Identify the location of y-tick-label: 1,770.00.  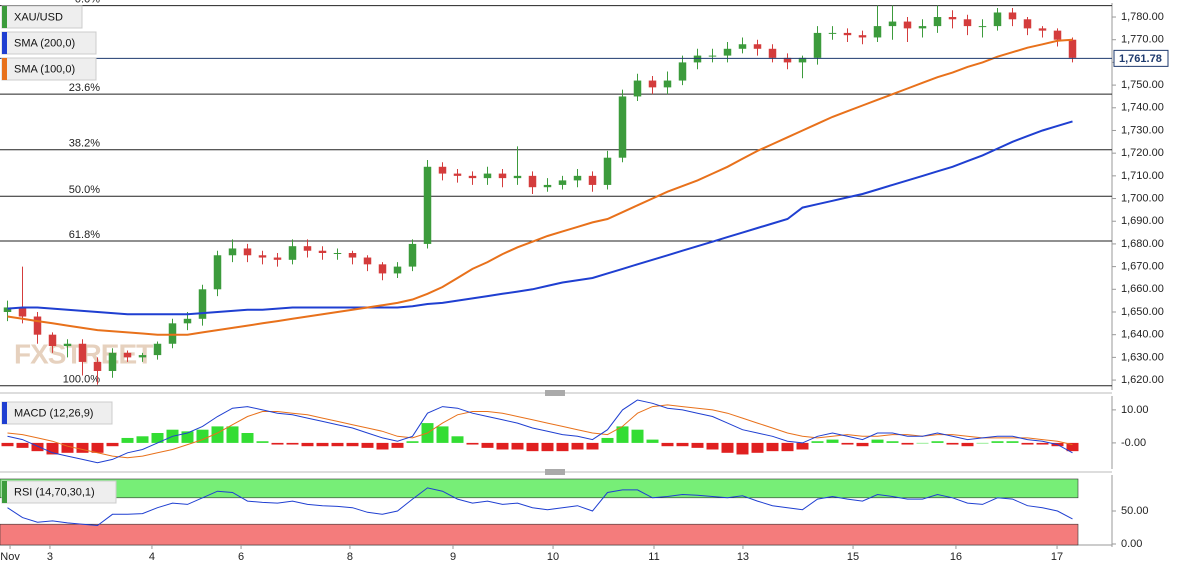
(1142, 40).